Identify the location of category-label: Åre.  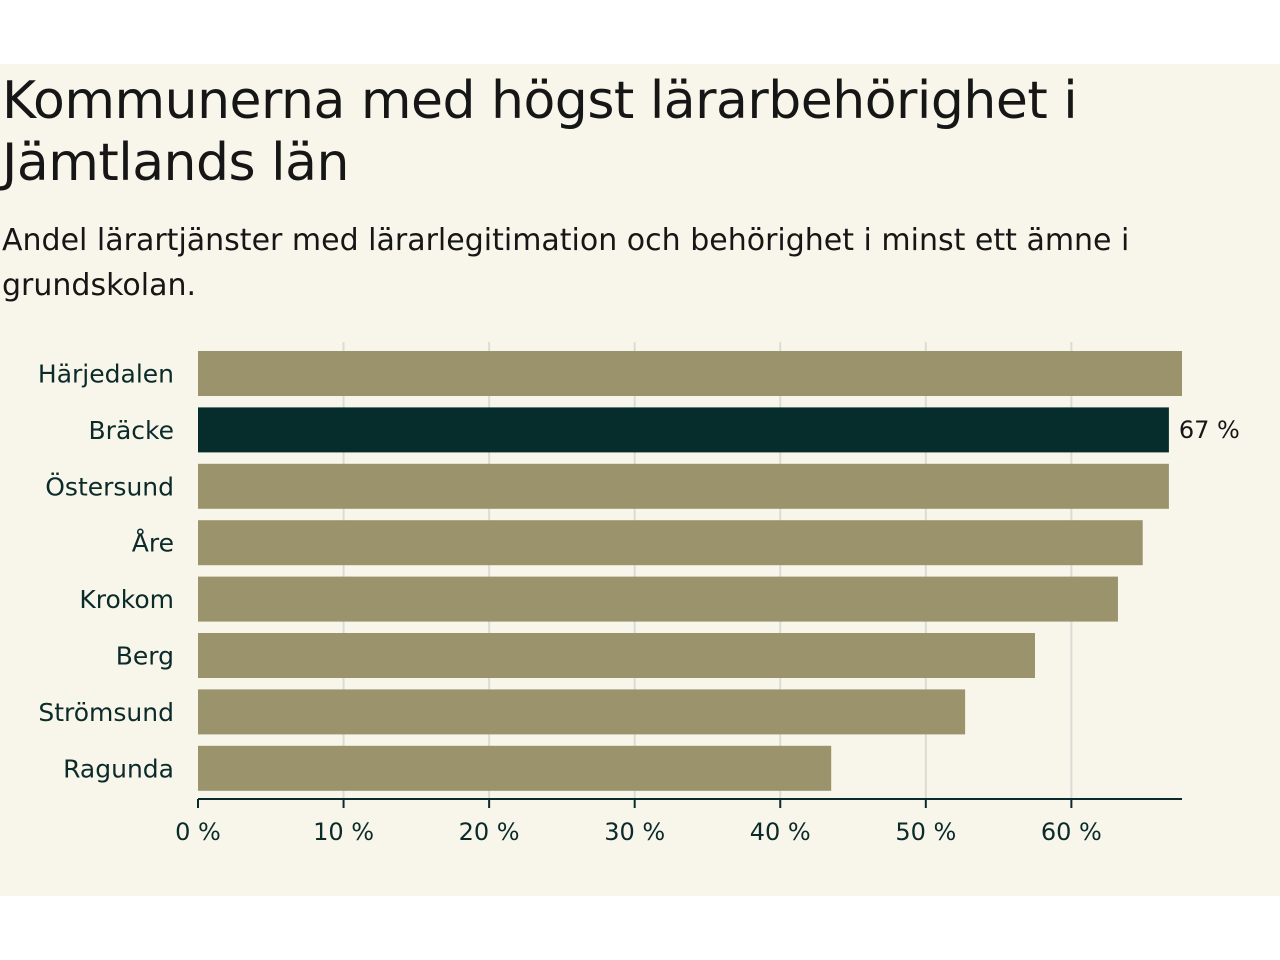
(153, 543).